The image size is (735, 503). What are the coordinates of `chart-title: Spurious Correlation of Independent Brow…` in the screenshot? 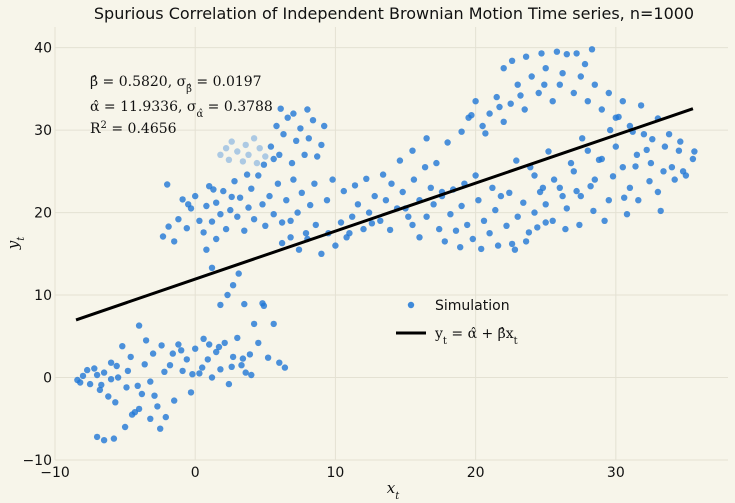 It's located at (394, 13).